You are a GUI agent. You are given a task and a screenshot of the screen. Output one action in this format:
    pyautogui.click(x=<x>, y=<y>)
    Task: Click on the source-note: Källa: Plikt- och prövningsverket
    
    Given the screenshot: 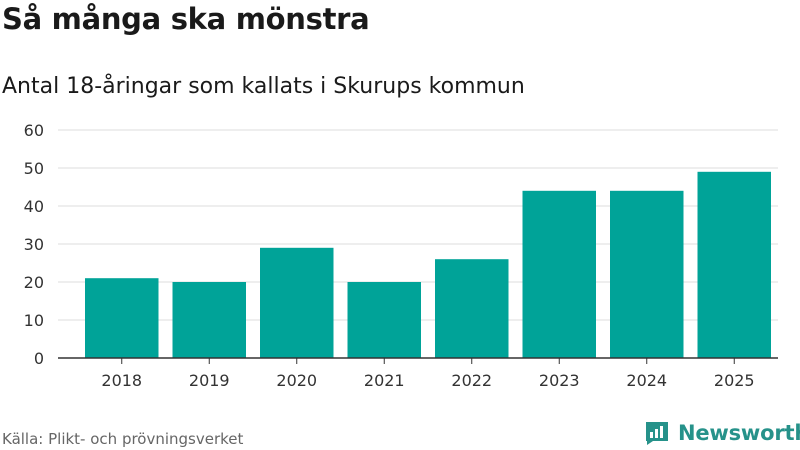 What is the action you would take?
    pyautogui.click(x=123, y=439)
    